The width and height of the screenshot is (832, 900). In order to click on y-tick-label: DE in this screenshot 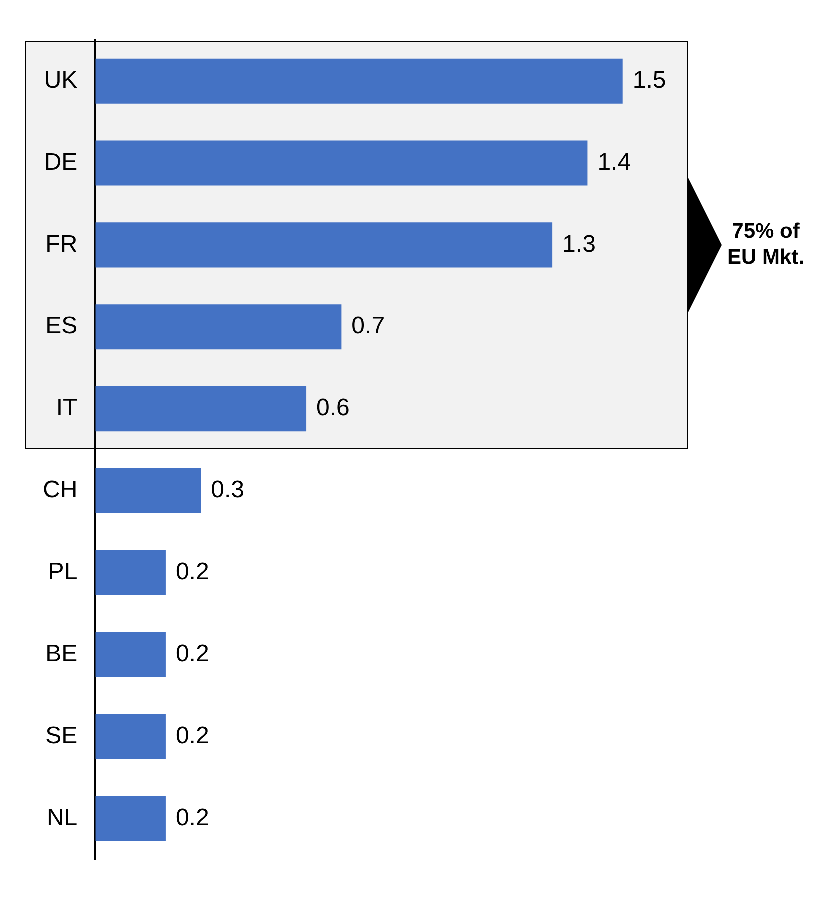, I will do `click(61, 162)`.